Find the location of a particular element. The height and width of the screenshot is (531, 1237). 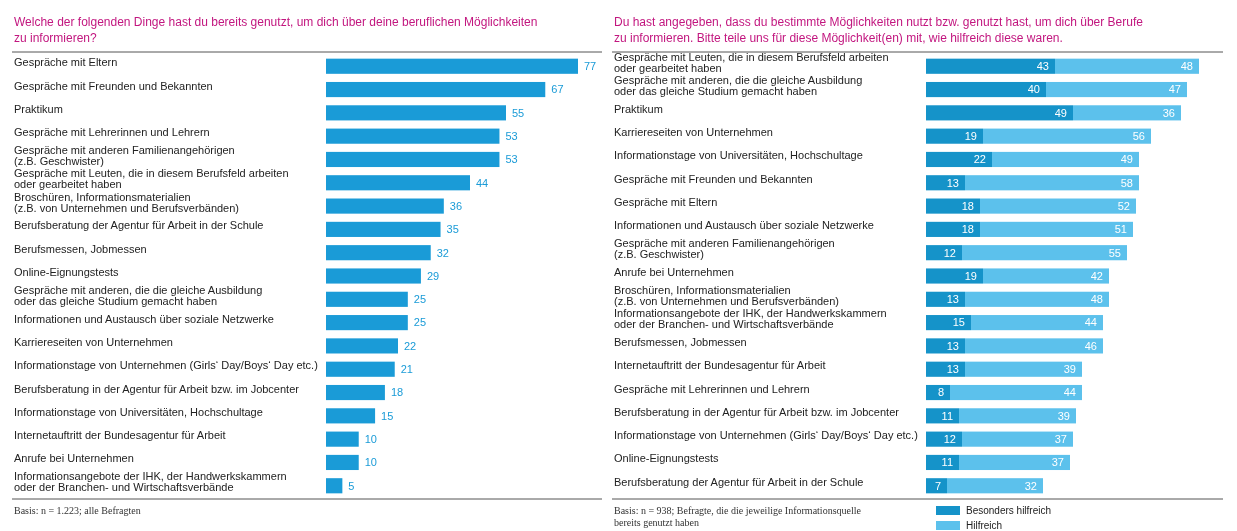

data-label: 37 is located at coordinates (1057, 462).